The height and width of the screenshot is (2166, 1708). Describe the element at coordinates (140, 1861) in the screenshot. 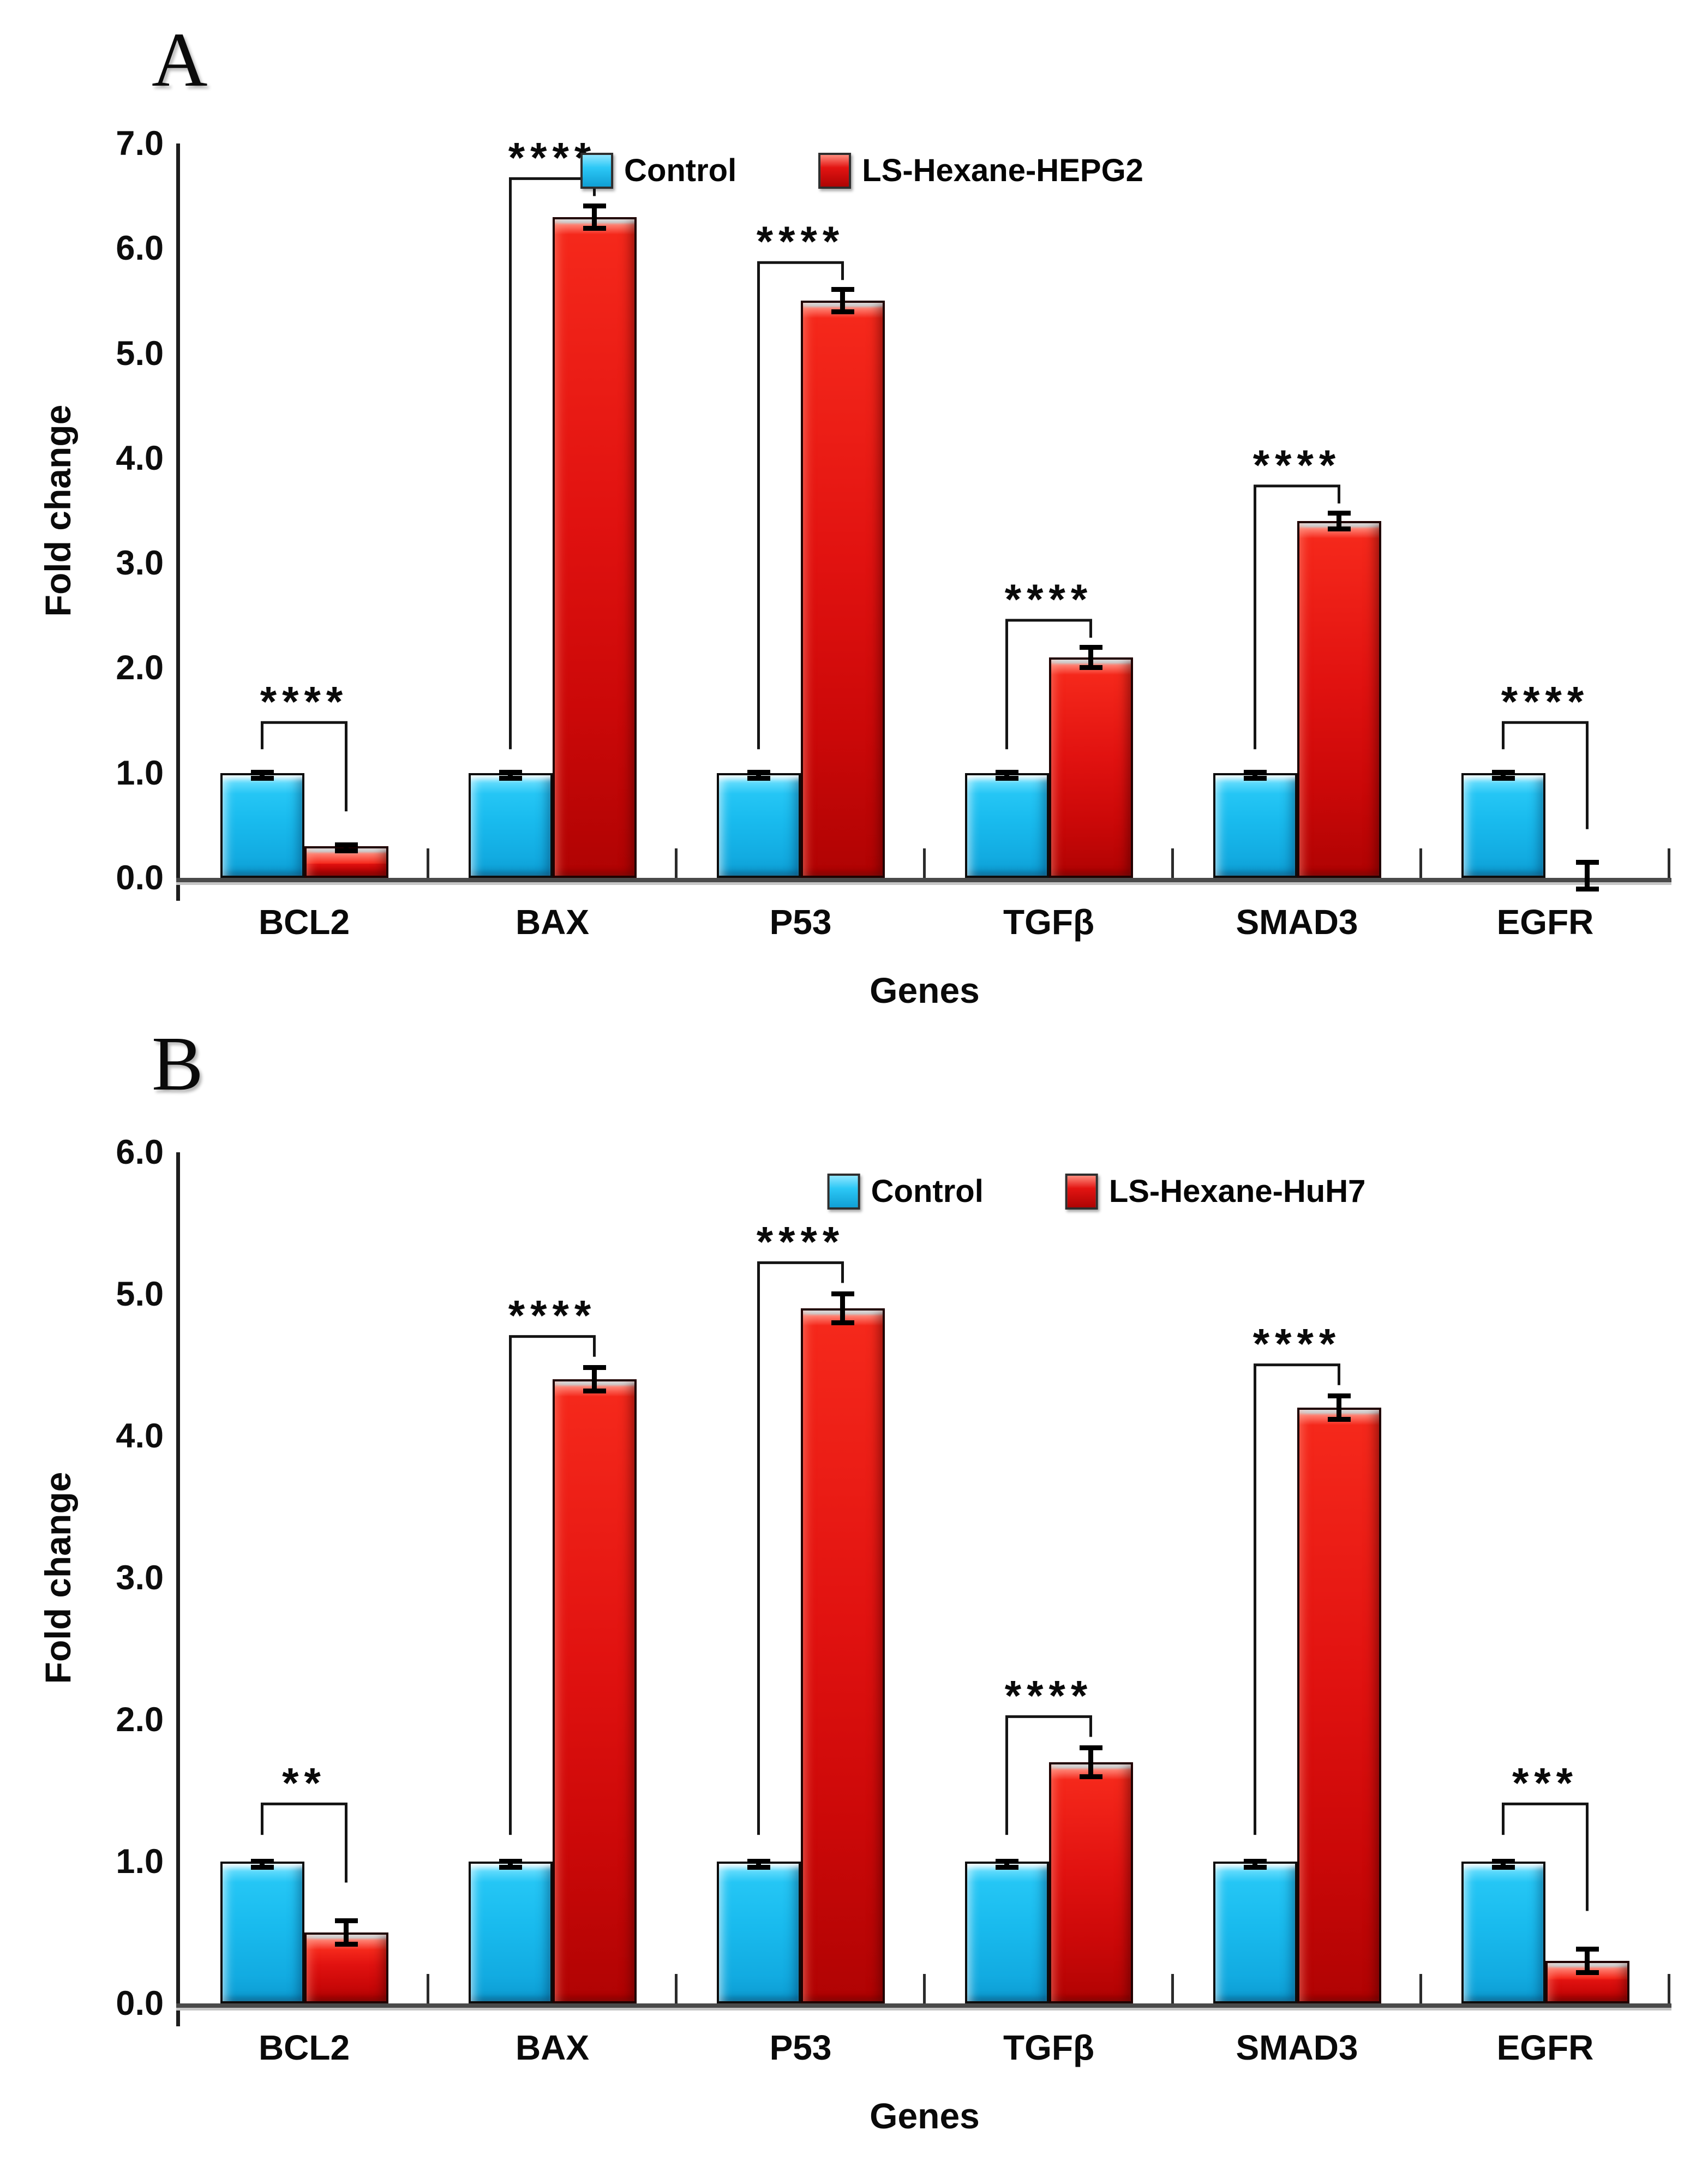

I see `y-axis-tick-label: 1.0` at that location.